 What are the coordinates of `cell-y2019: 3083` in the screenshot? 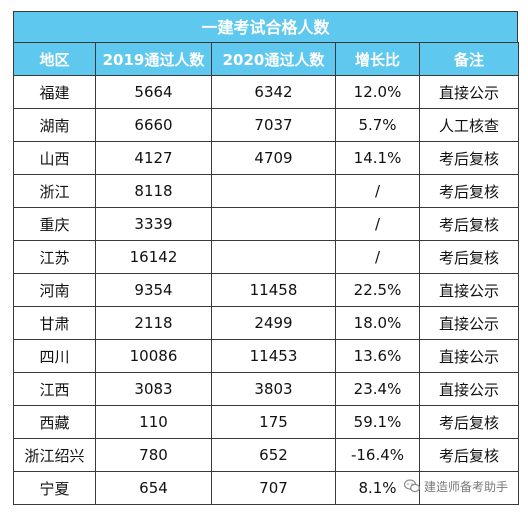 It's located at (153, 389).